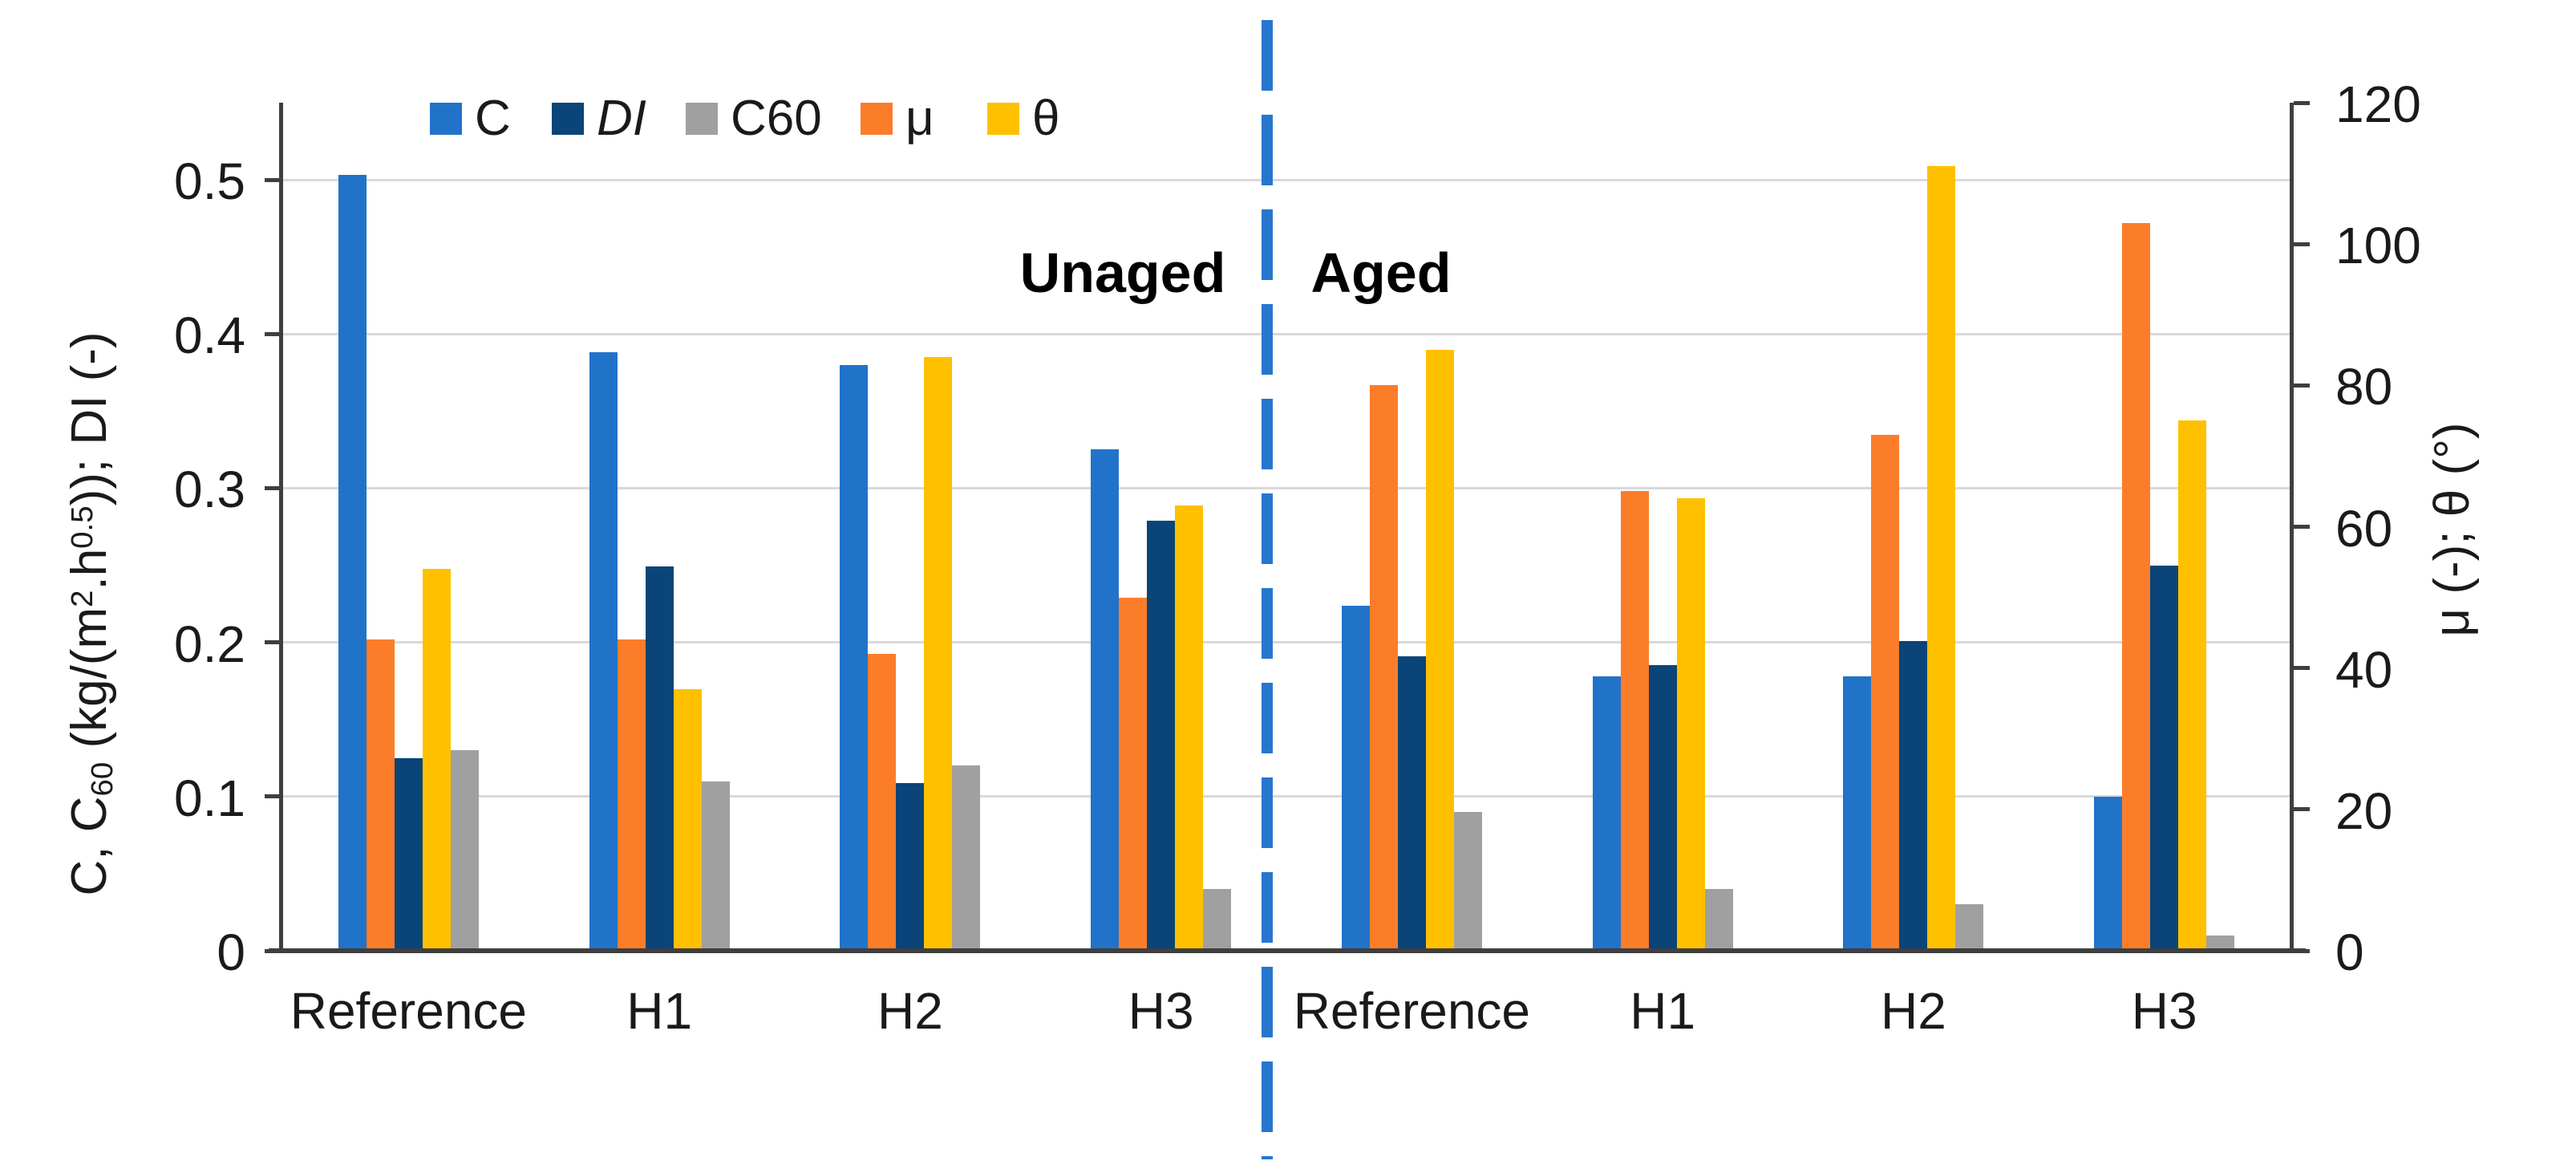 The width and height of the screenshot is (2576, 1173). I want to click on right-tick-label: 40, so click(2364, 669).